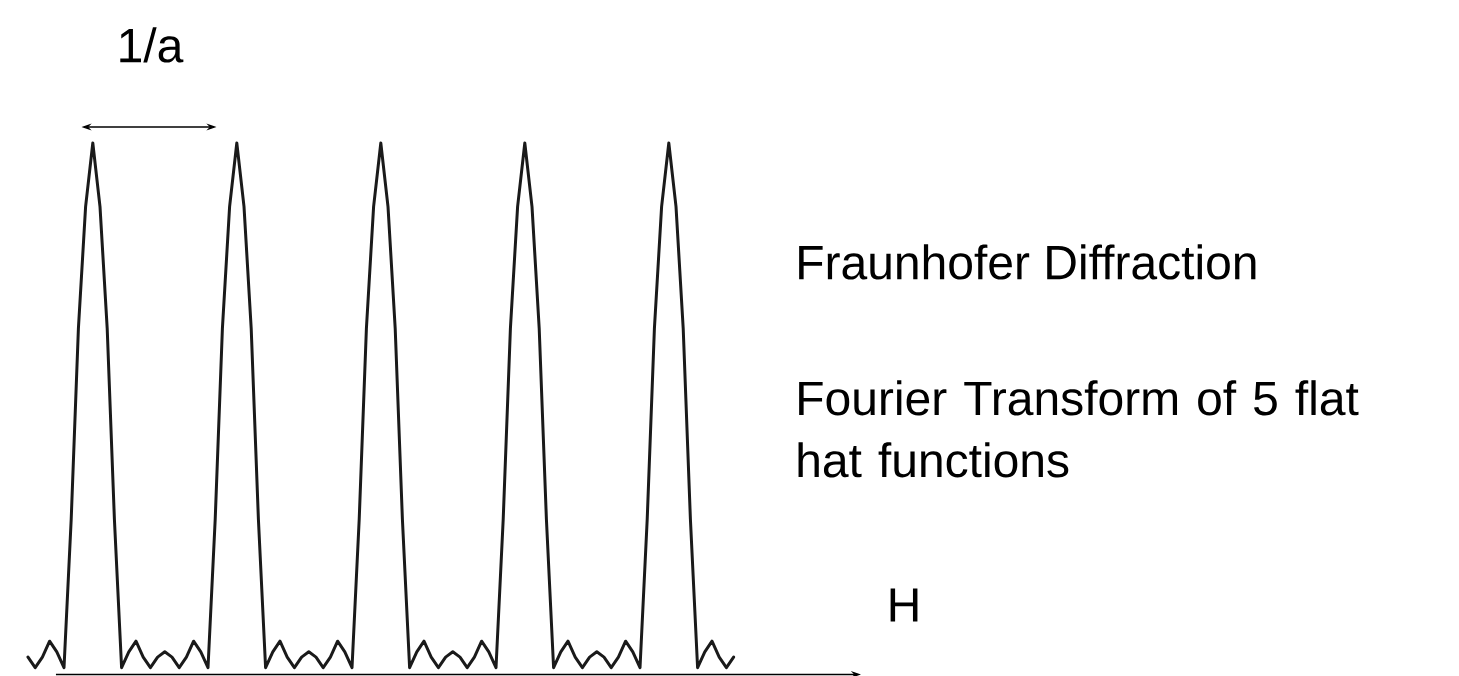 This screenshot has height=676, width=1459. I want to click on text: 1/a, so click(152, 45).